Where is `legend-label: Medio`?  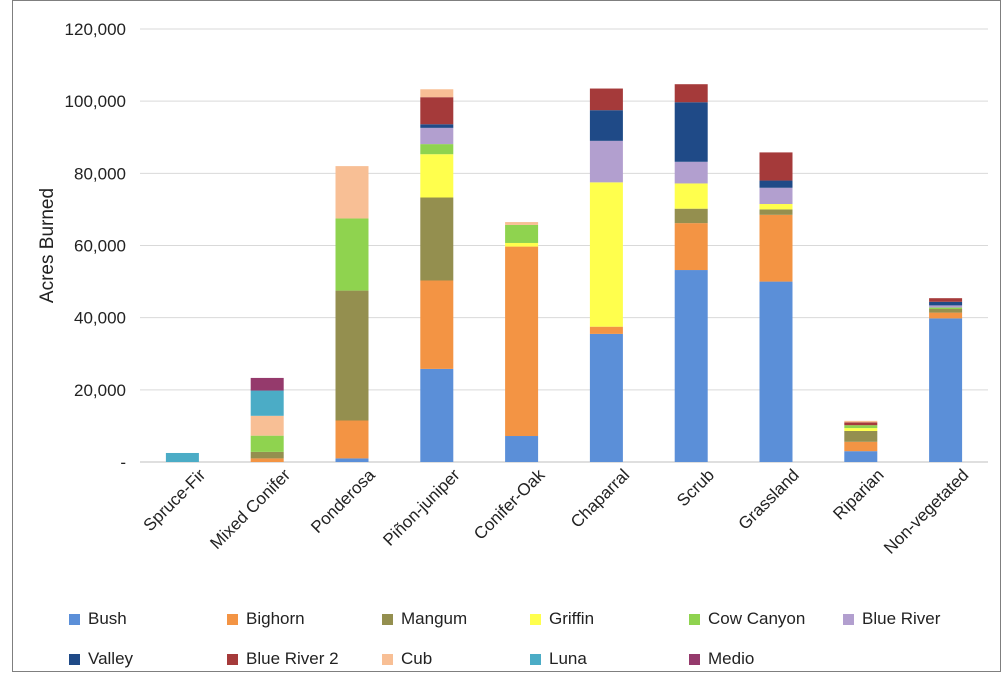
legend-label: Medio is located at coordinates (731, 658).